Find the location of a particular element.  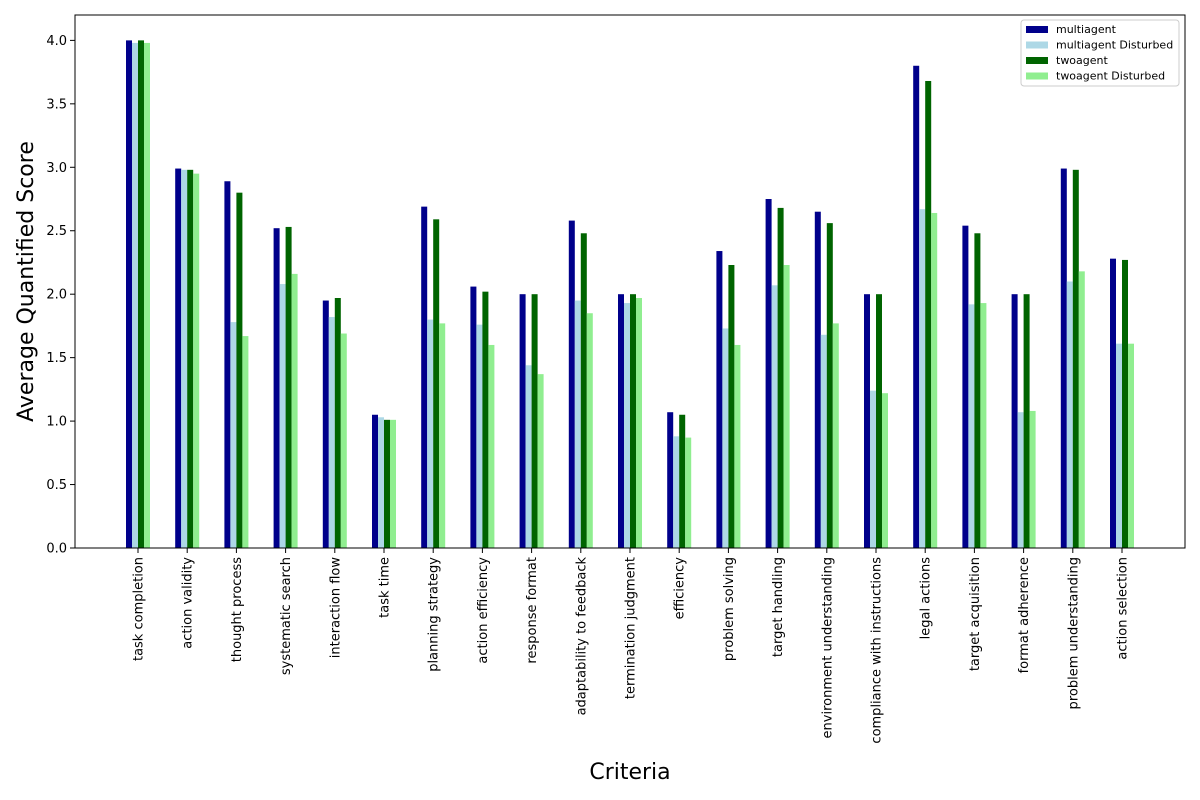

y-tick-label: 2.5 is located at coordinates (56, 231).